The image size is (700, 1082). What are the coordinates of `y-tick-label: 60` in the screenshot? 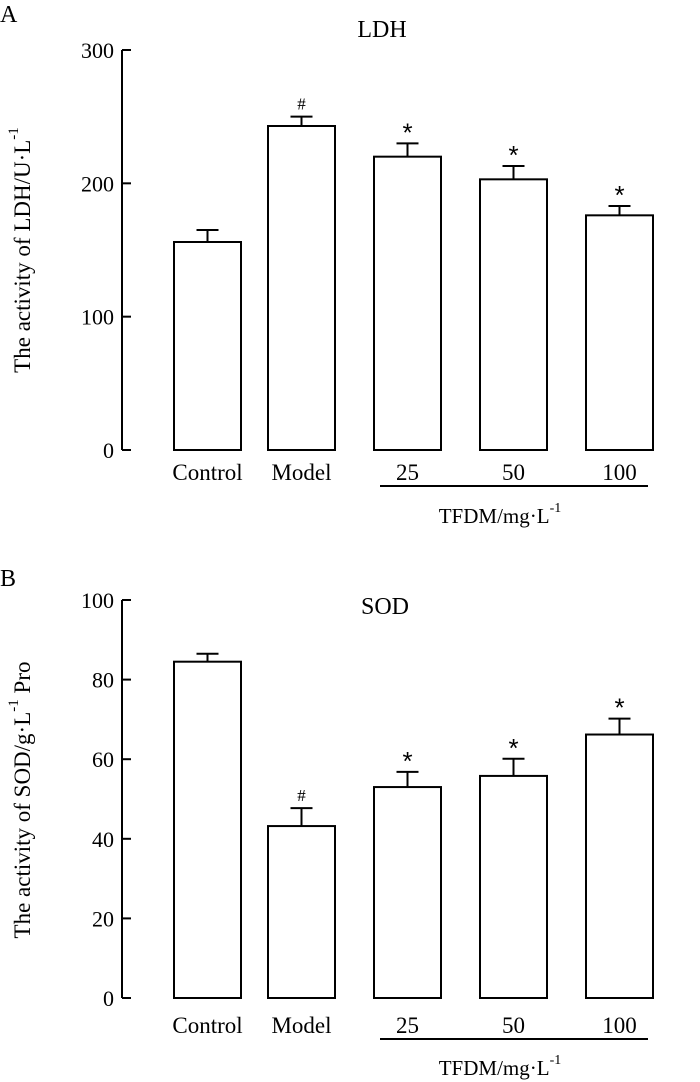 It's located at (103, 759).